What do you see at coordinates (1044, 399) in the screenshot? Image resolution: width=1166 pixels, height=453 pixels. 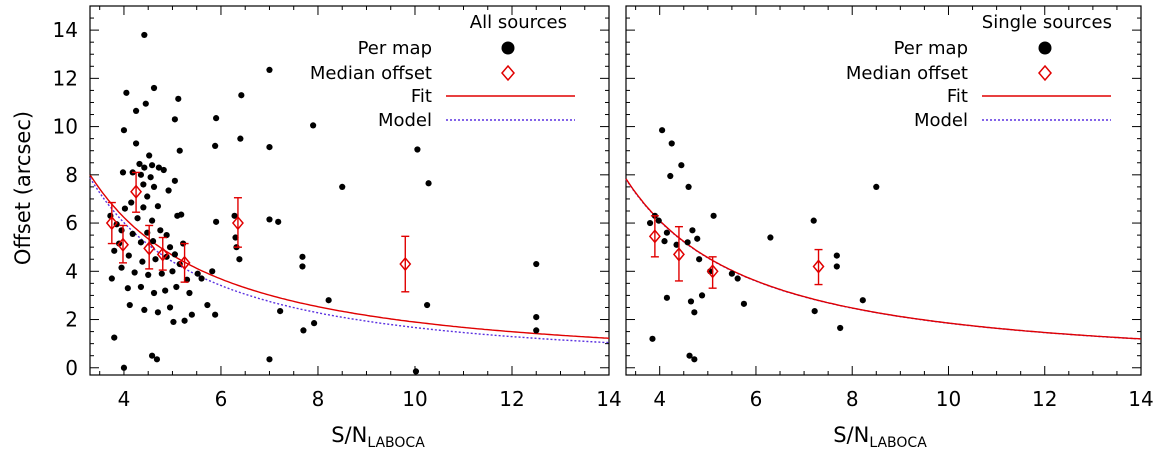 I see `x-tick-label: 12` at bounding box center [1044, 399].